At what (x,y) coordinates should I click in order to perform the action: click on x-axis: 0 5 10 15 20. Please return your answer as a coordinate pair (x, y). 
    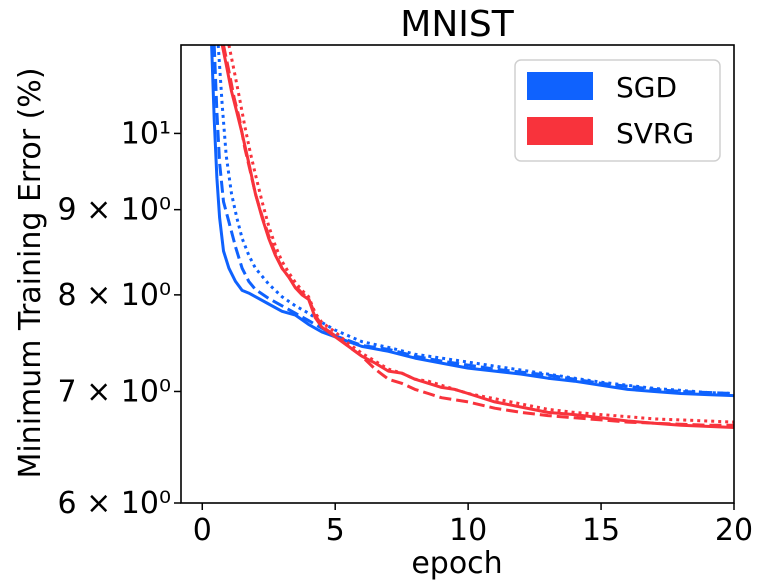
    Looking at the image, I should click on (473, 525).